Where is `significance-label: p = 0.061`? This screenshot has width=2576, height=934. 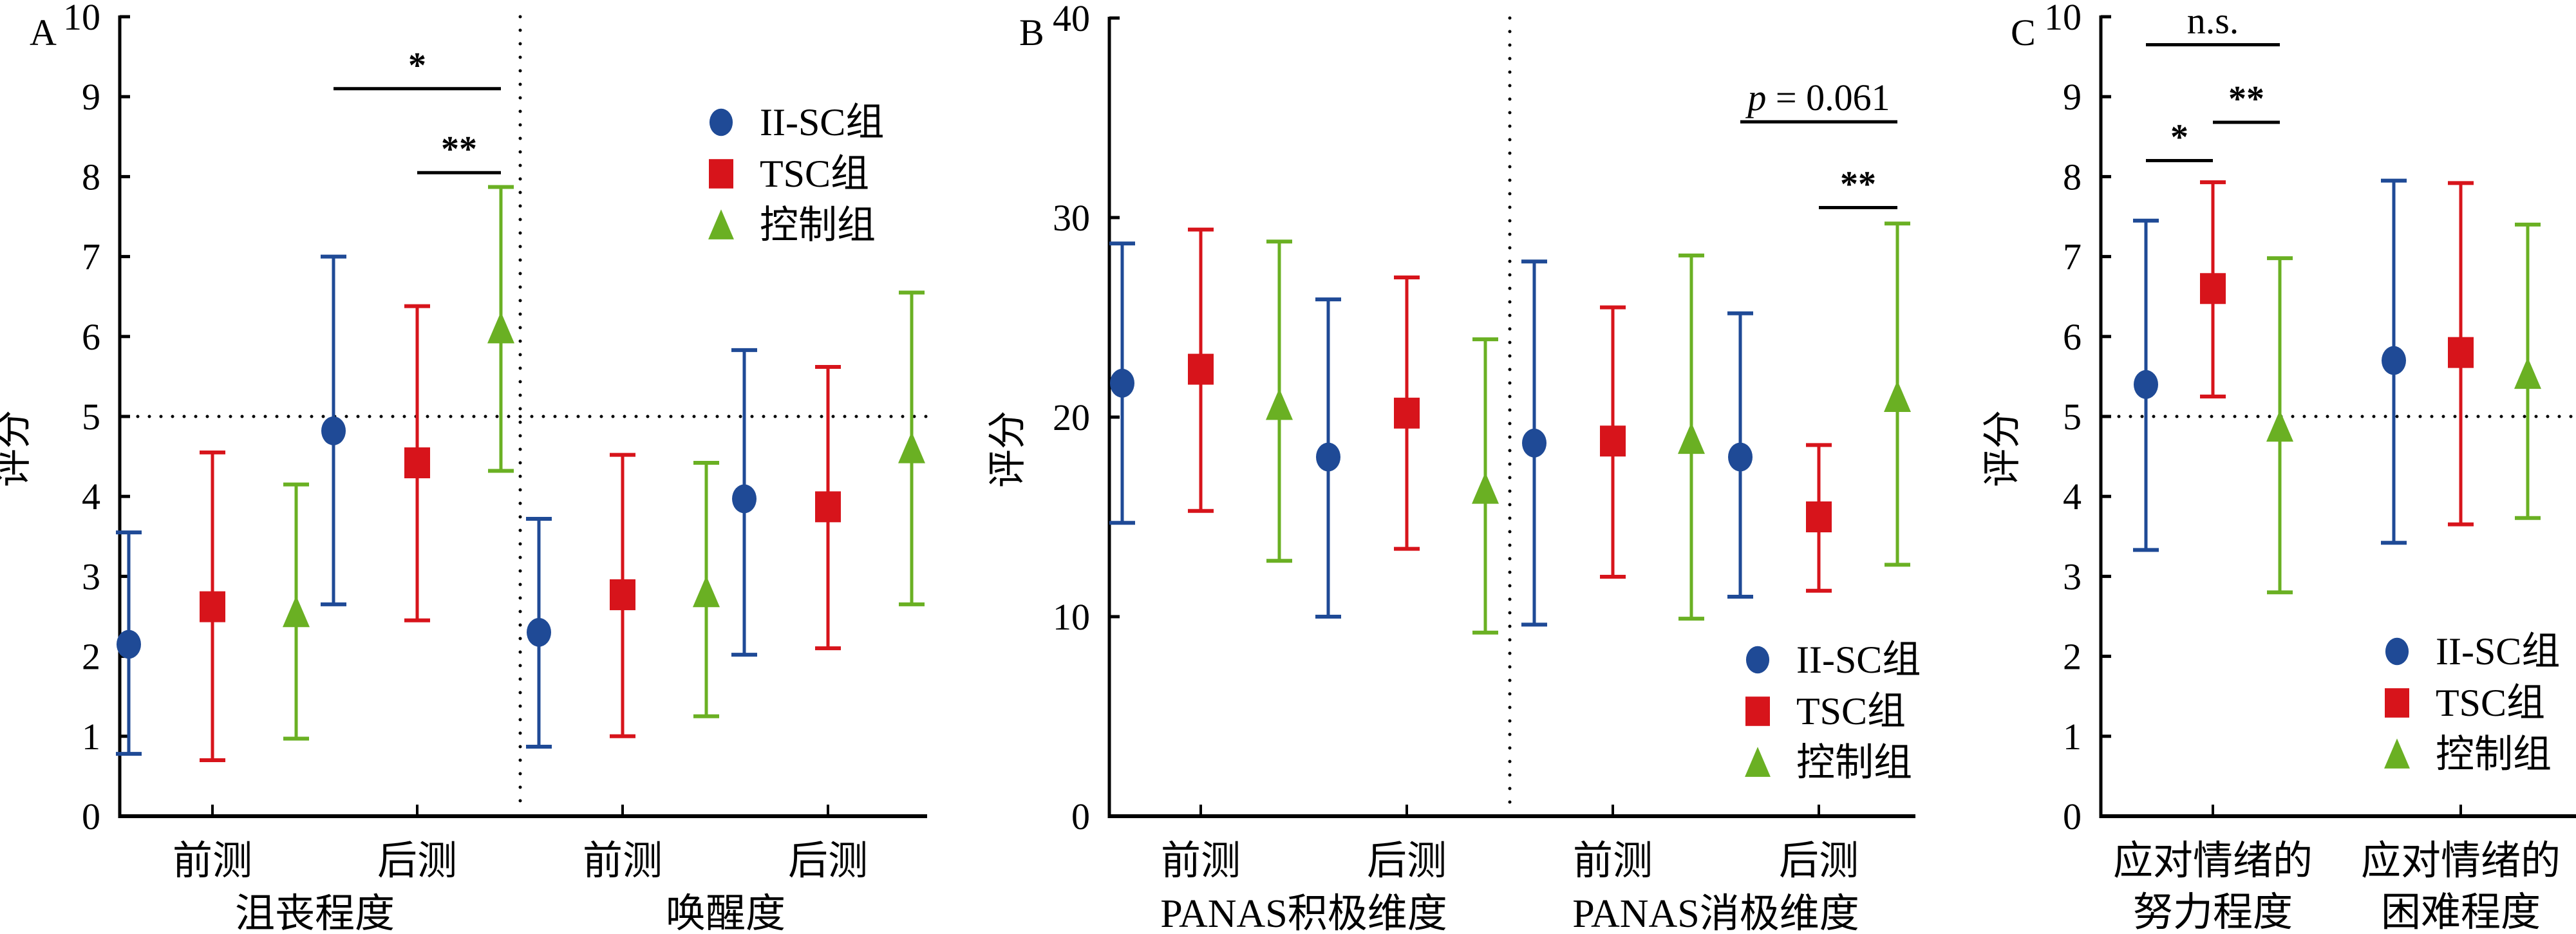 significance-label: p = 0.061 is located at coordinates (1817, 97).